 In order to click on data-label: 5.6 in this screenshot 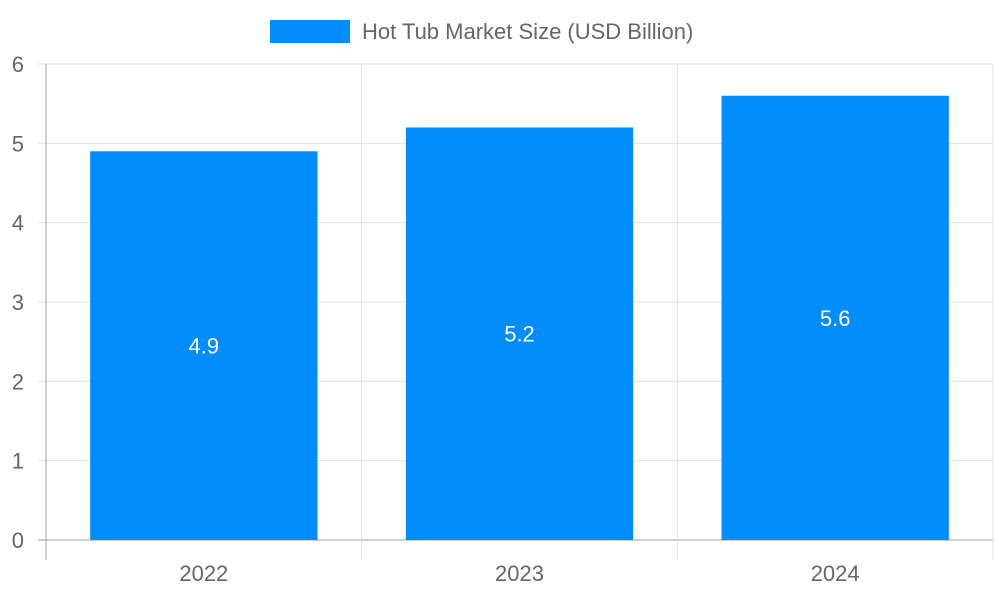, I will do `click(835, 318)`.